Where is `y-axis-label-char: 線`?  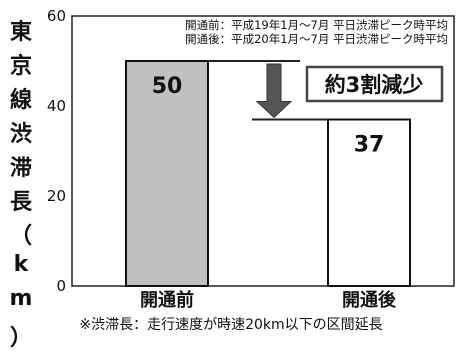 y-axis-label-char: 線 is located at coordinates (20, 100).